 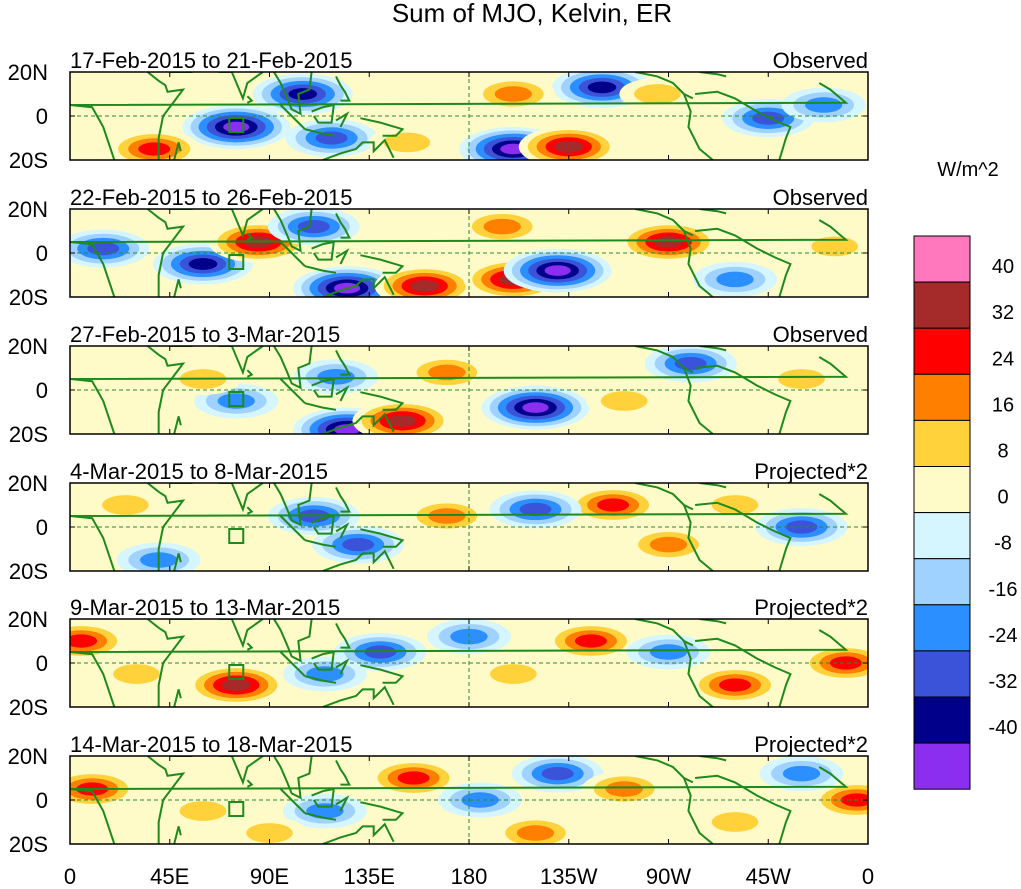 What do you see at coordinates (820, 197) in the screenshot?
I see `panel-label: Observed` at bounding box center [820, 197].